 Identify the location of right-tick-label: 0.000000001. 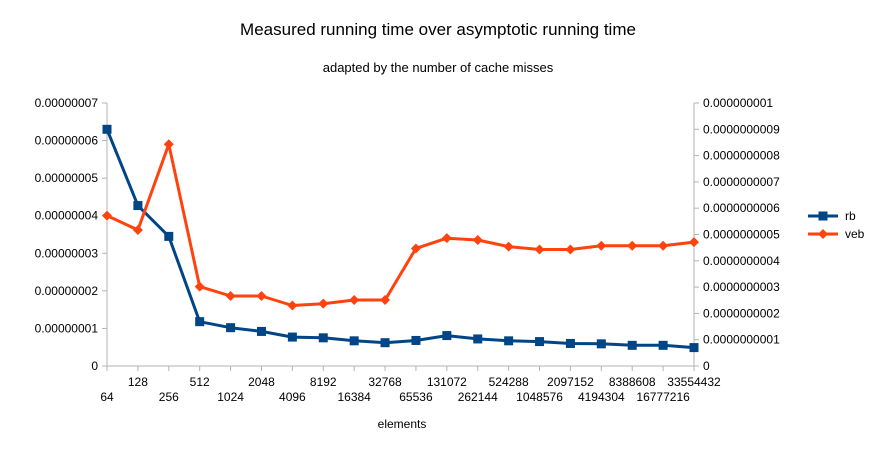
(738, 103).